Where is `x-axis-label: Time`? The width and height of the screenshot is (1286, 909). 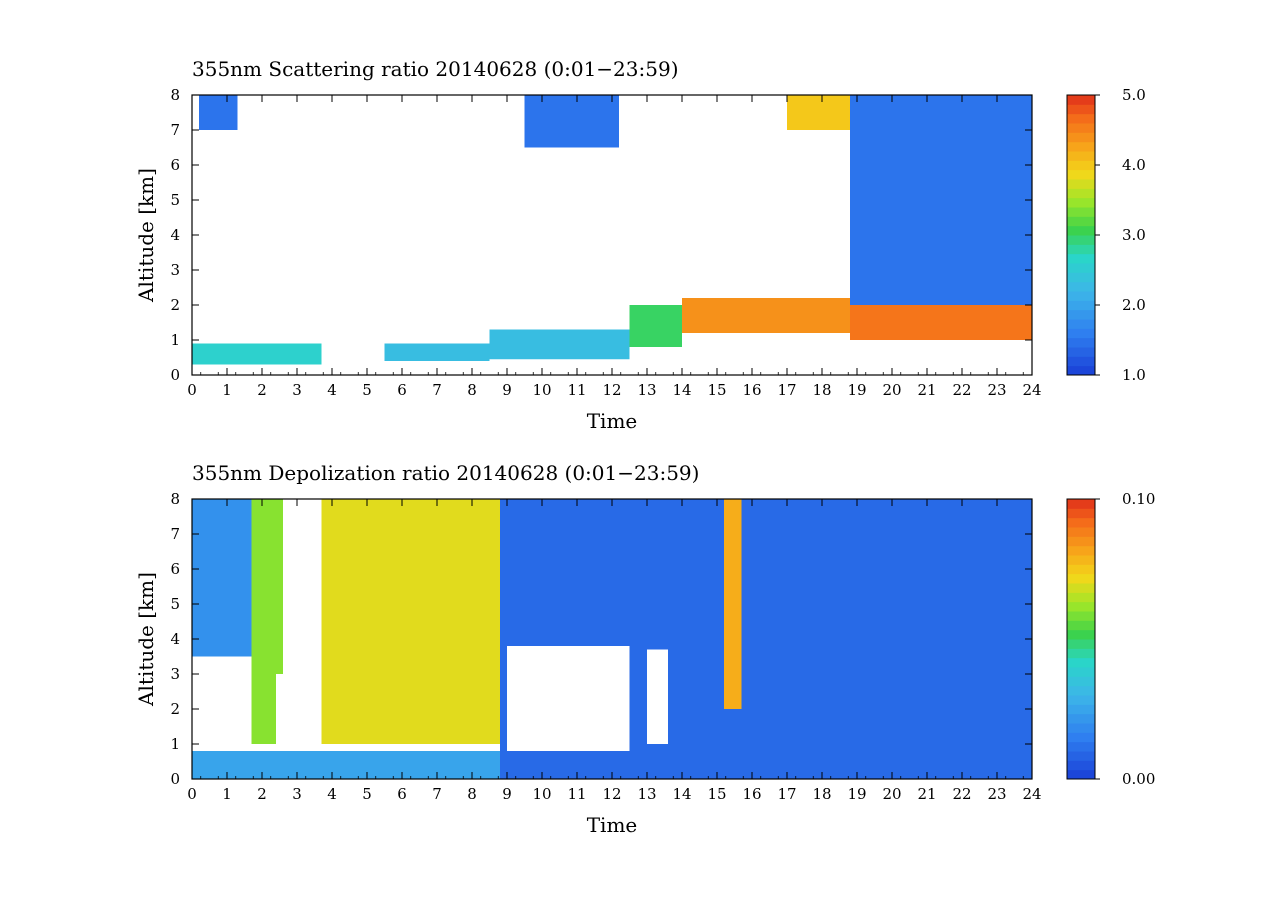 x-axis-label: Time is located at coordinates (612, 825).